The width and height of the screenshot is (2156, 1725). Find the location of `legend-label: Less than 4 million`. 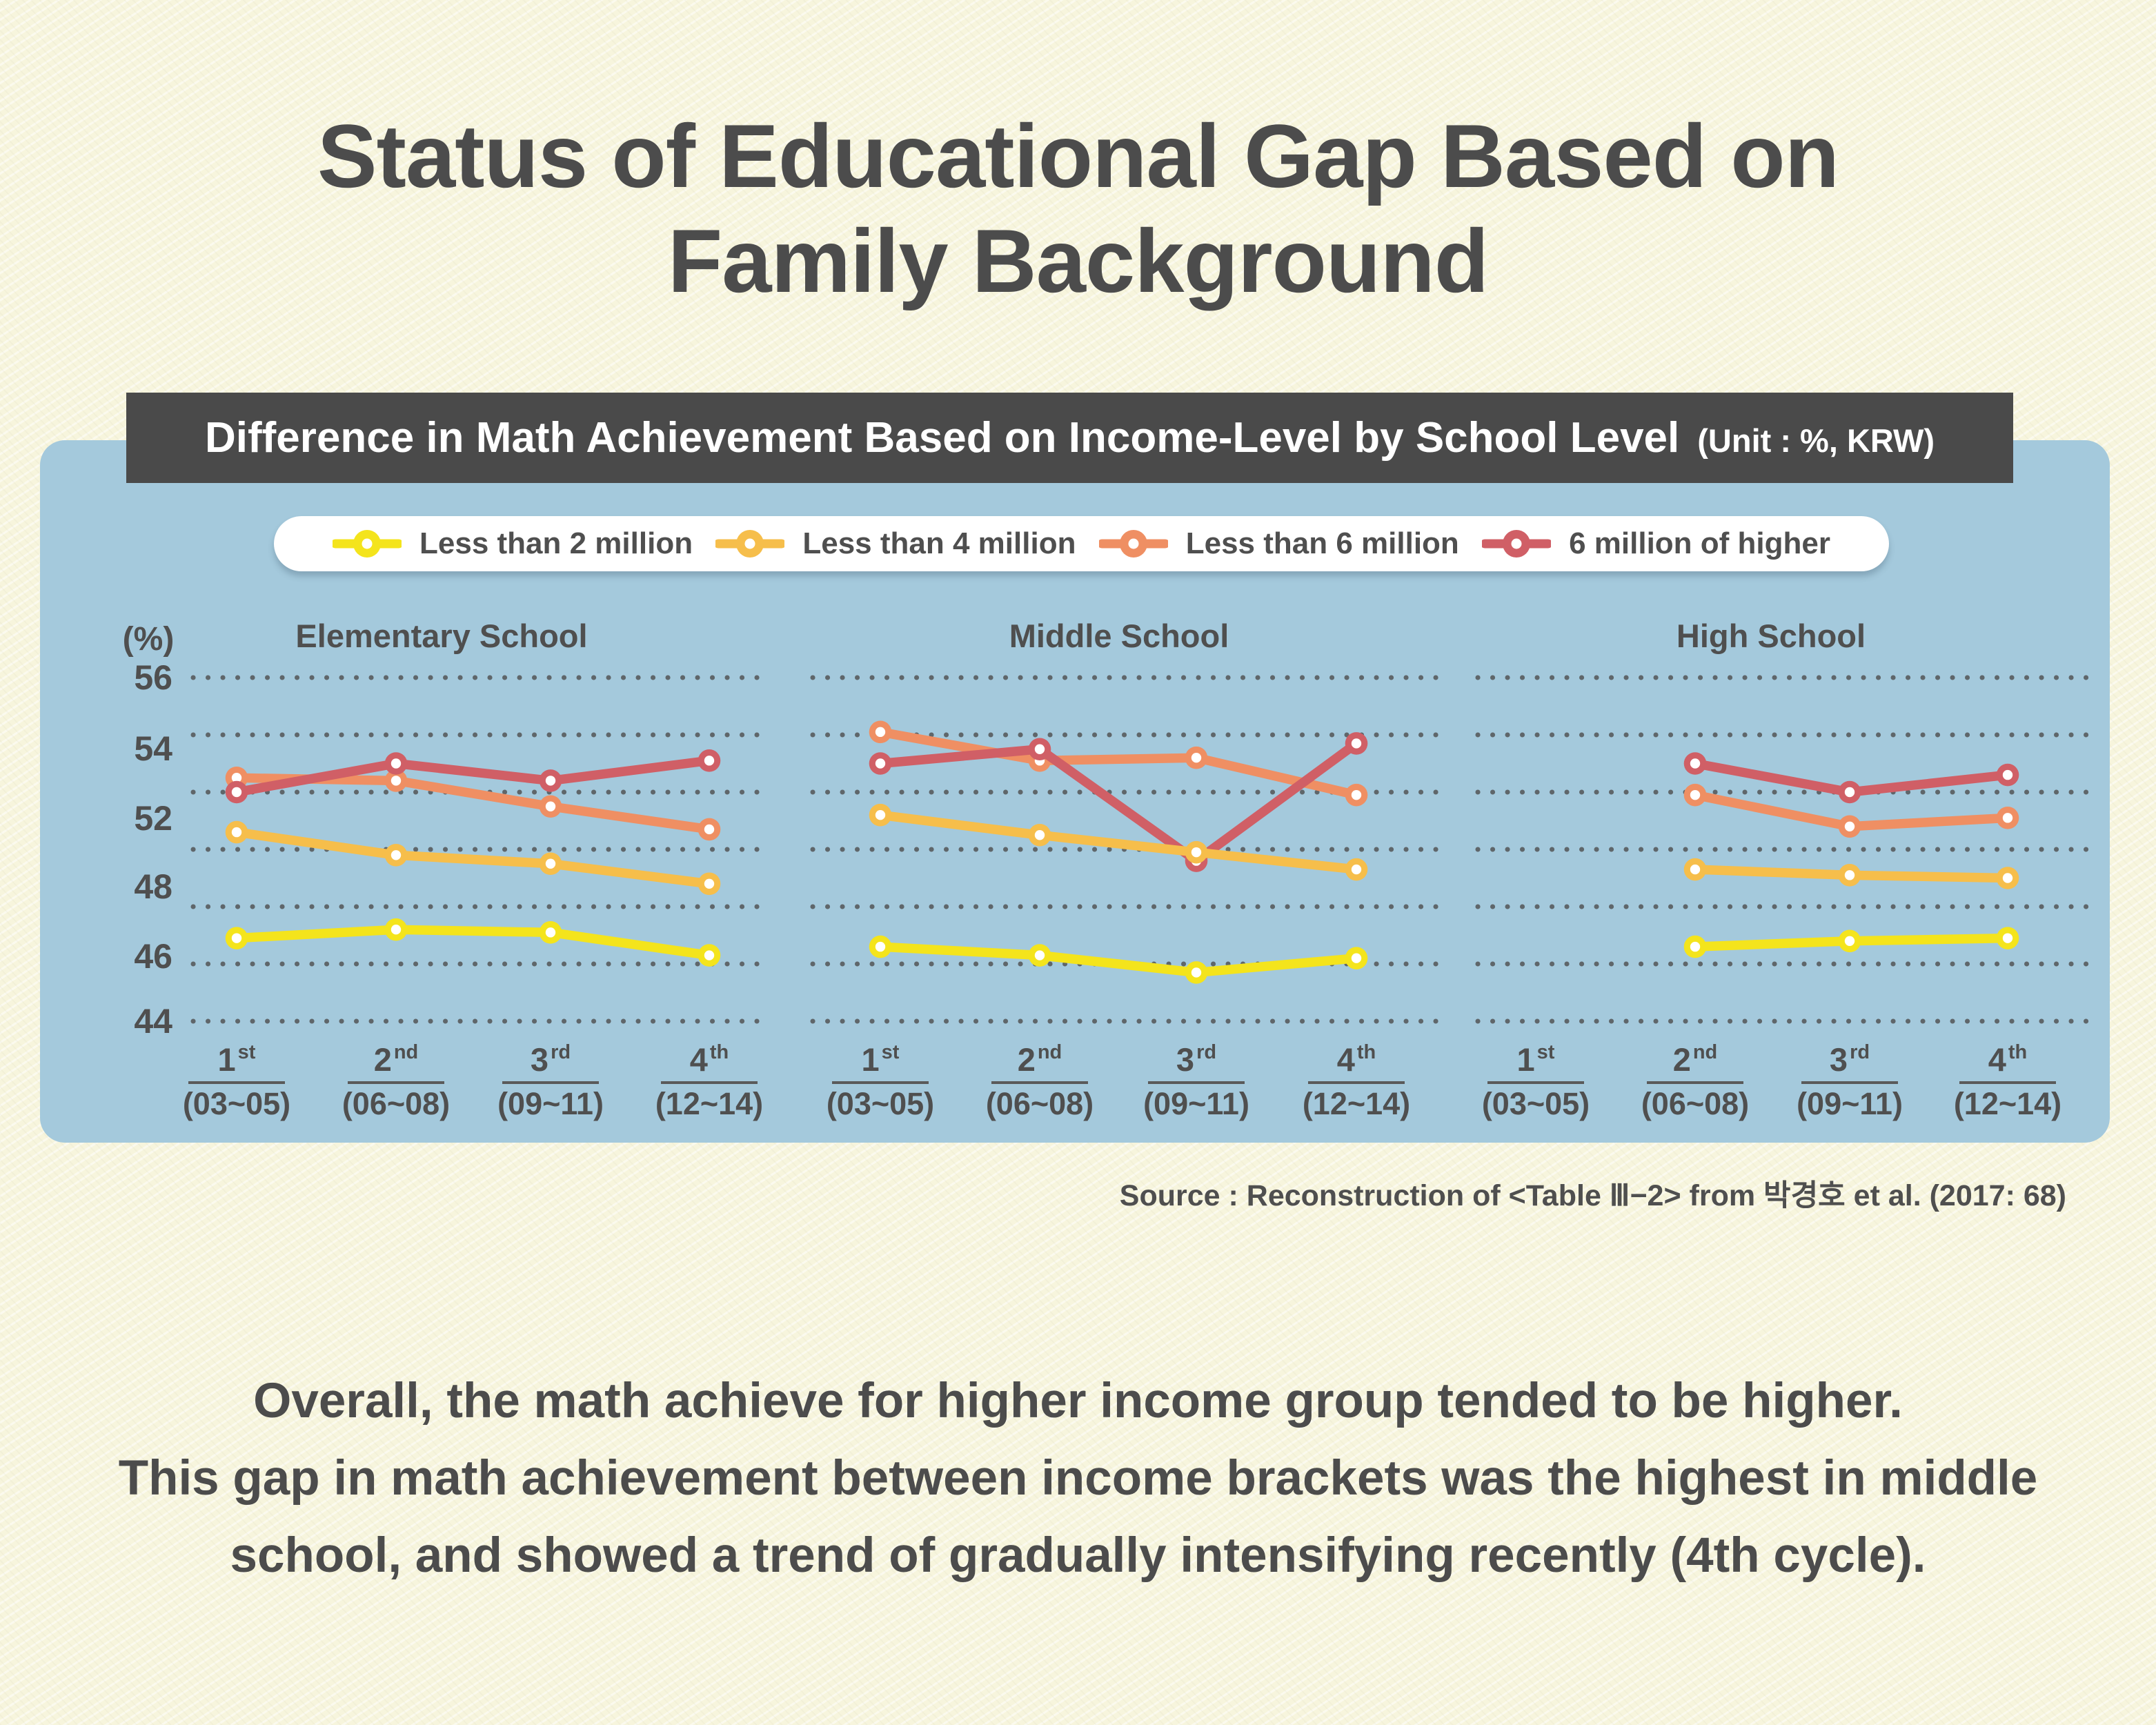

legend-label: Less than 4 million is located at coordinates (939, 543).